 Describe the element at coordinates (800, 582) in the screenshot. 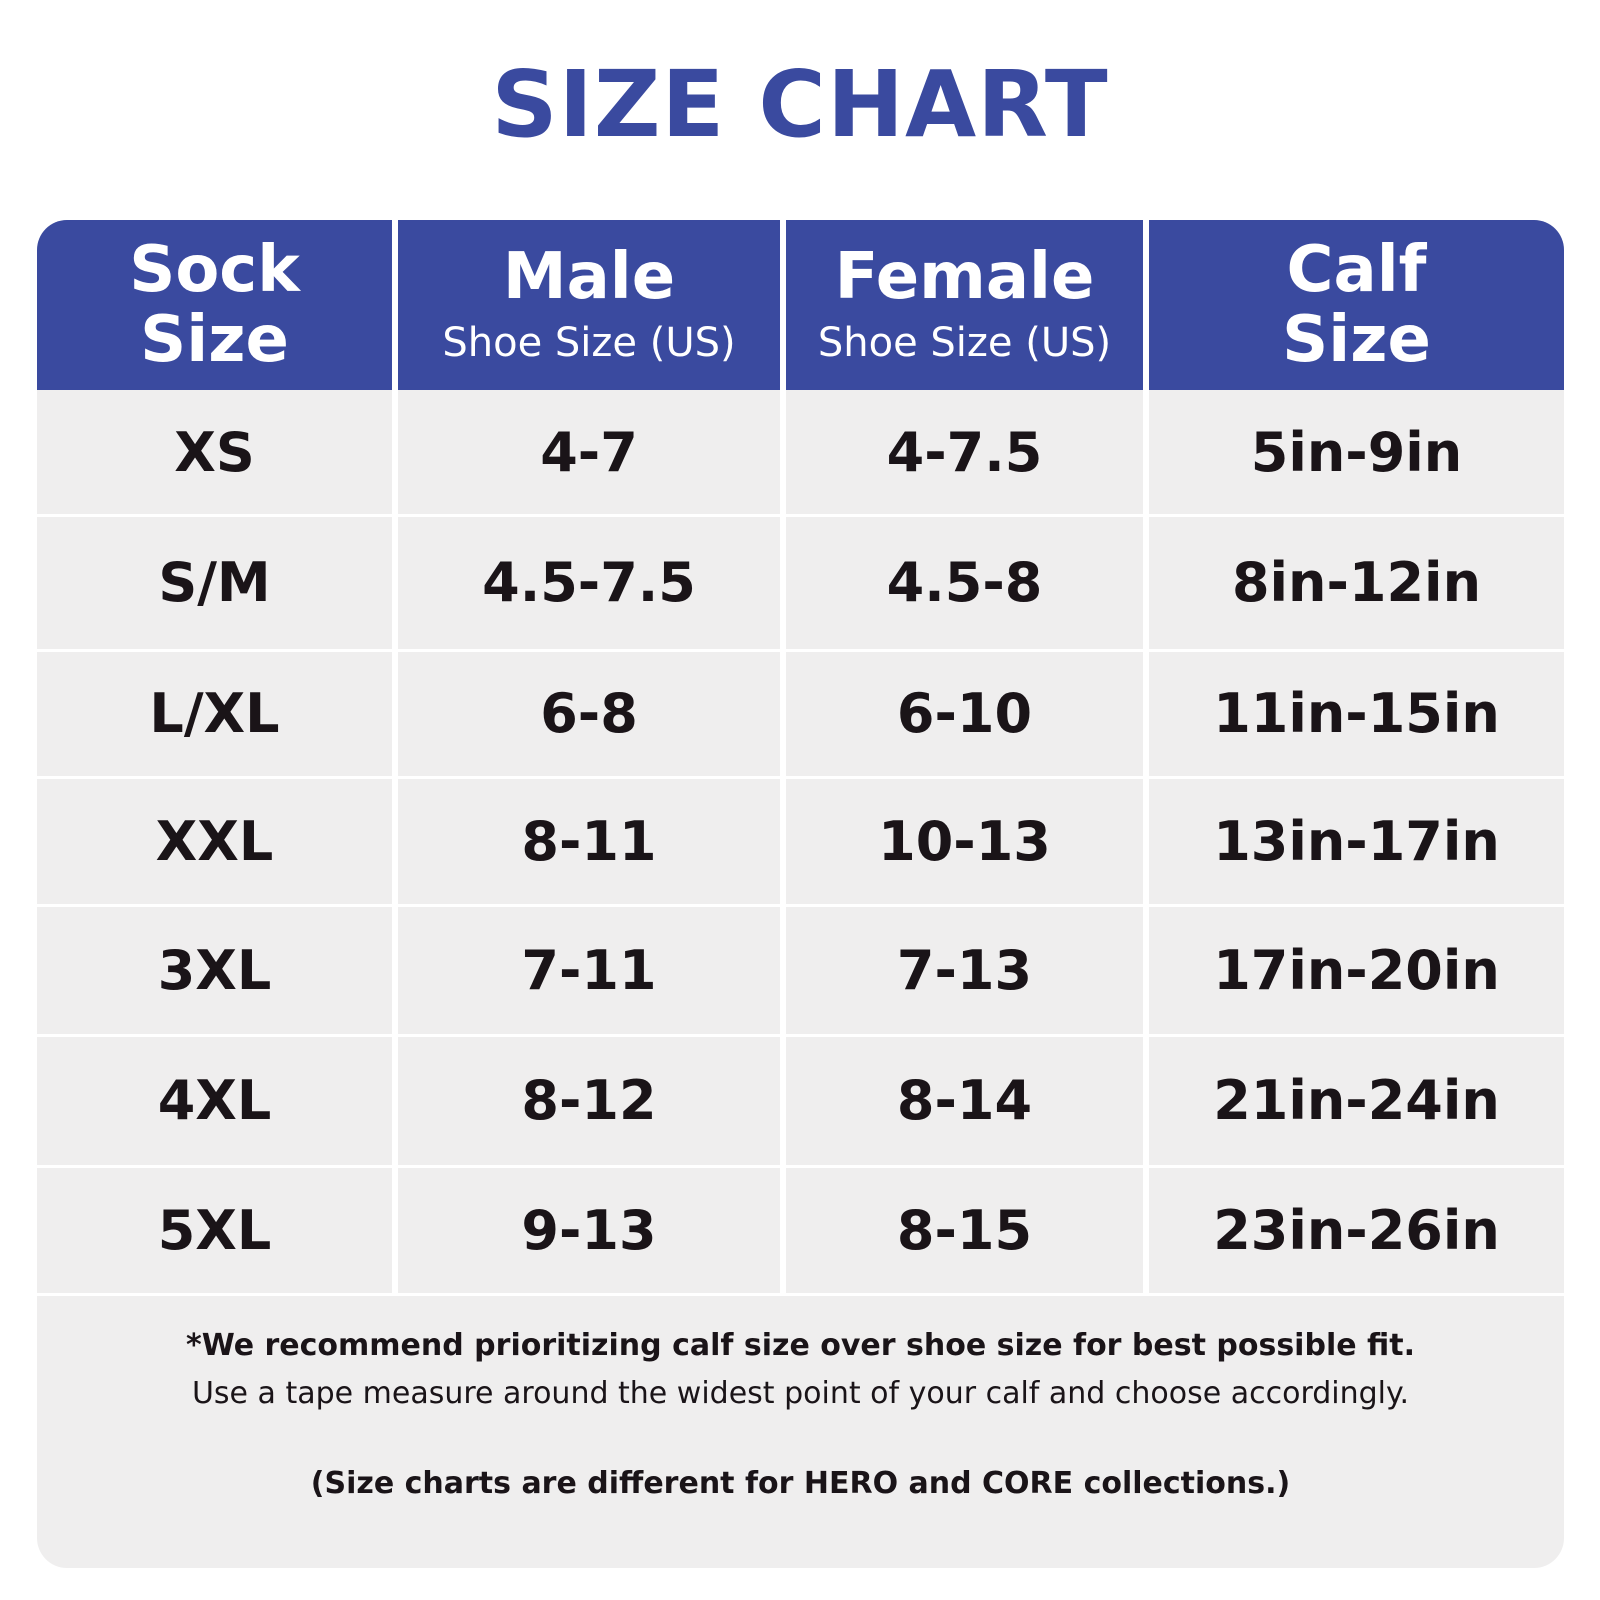

I see `table-row: S/M 4.5-7.5 4.5-8 8in-12in` at that location.